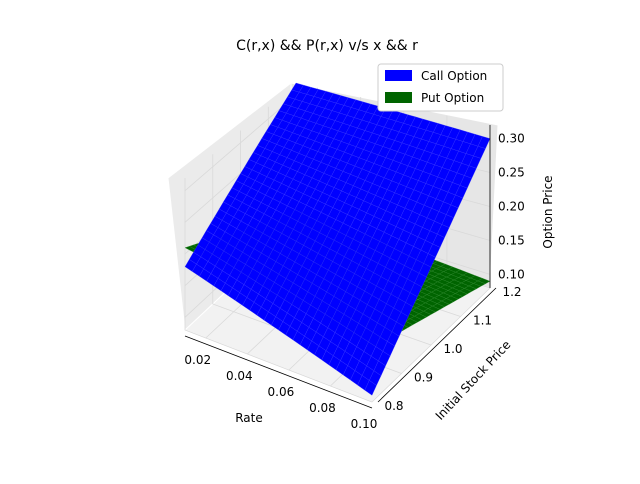 The image size is (640, 484). I want to click on y-tick-label: 0.9, so click(423, 378).